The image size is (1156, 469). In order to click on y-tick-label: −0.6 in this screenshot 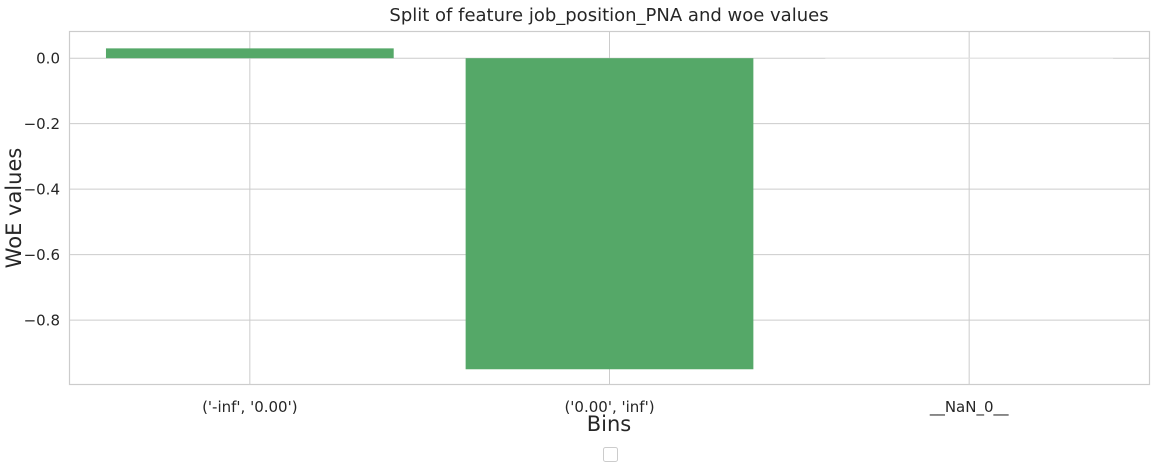, I will do `click(42, 255)`.